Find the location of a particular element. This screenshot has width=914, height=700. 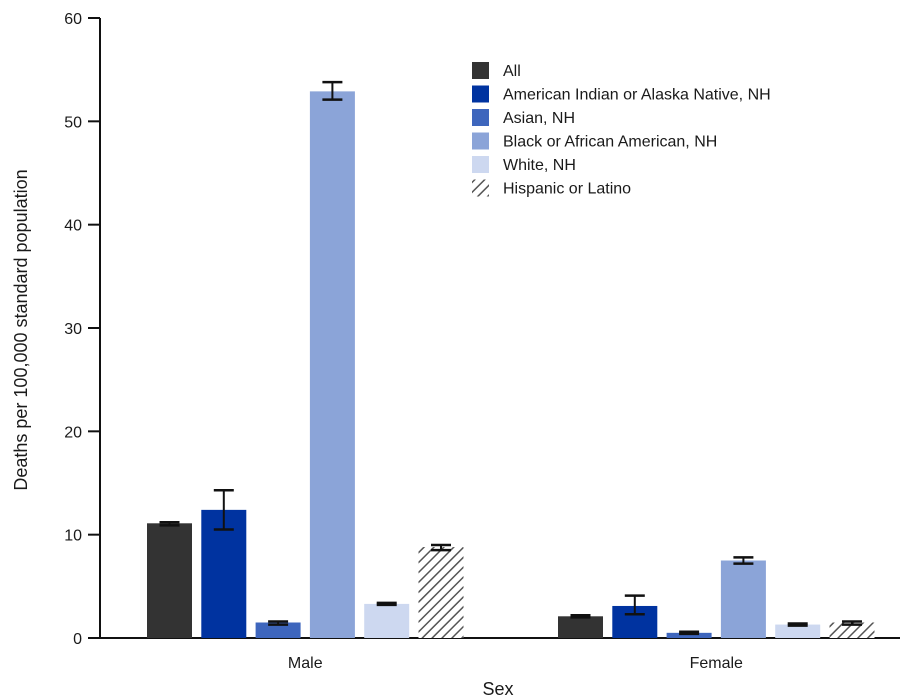

legend-label: Asian, NH is located at coordinates (539, 118).